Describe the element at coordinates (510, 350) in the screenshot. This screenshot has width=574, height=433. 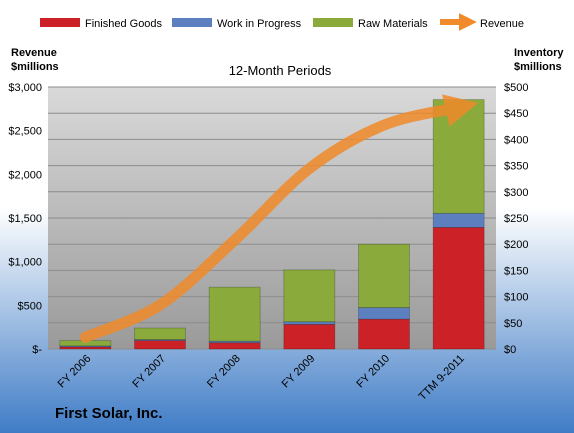
I see `right-tick-label: $0` at that location.